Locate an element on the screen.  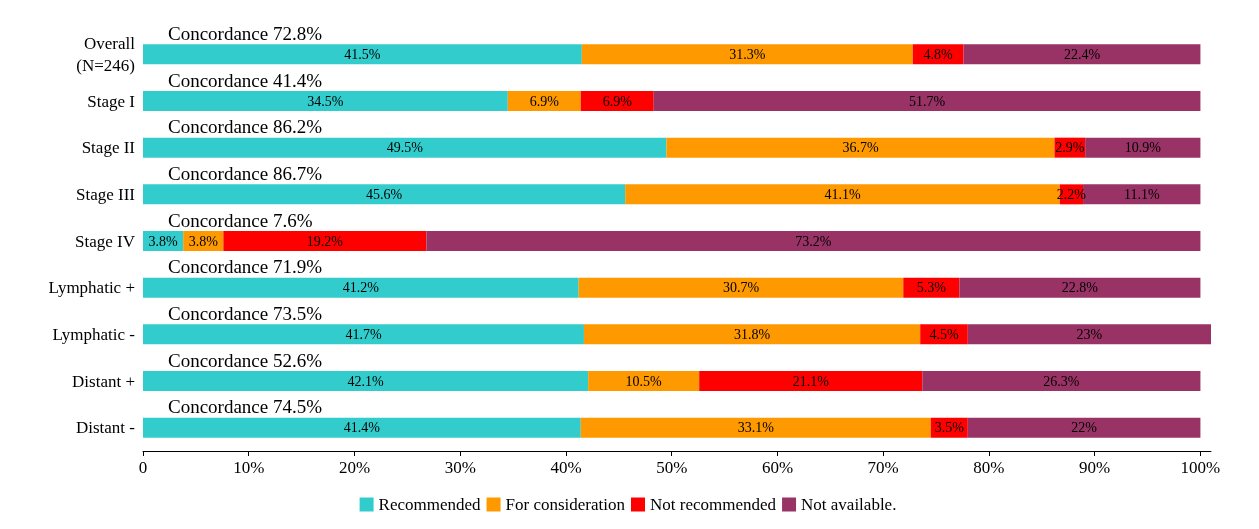
x-tick-label: 10% is located at coordinates (249, 467).